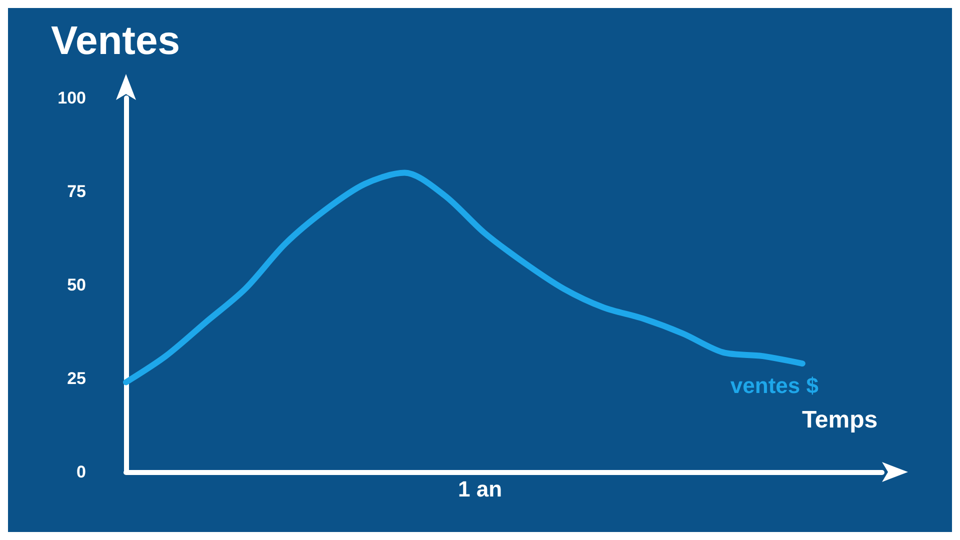  Describe the element at coordinates (480, 489) in the screenshot. I see `text: 1 an` at that location.